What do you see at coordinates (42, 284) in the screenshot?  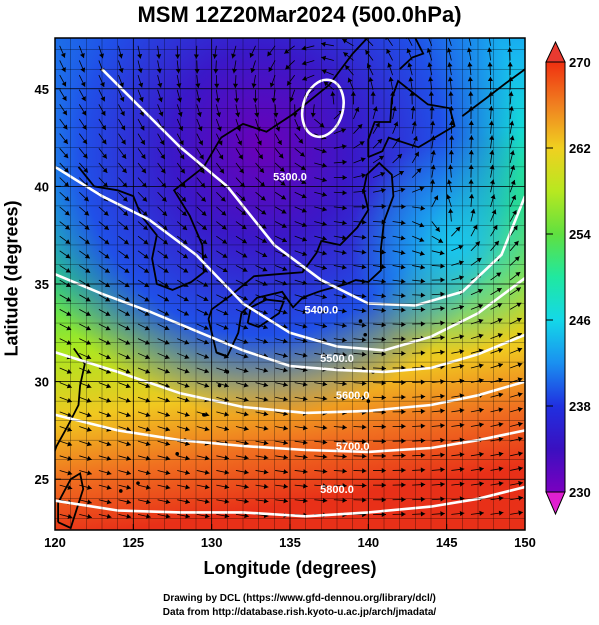 I see `y-tick-label: 35` at bounding box center [42, 284].